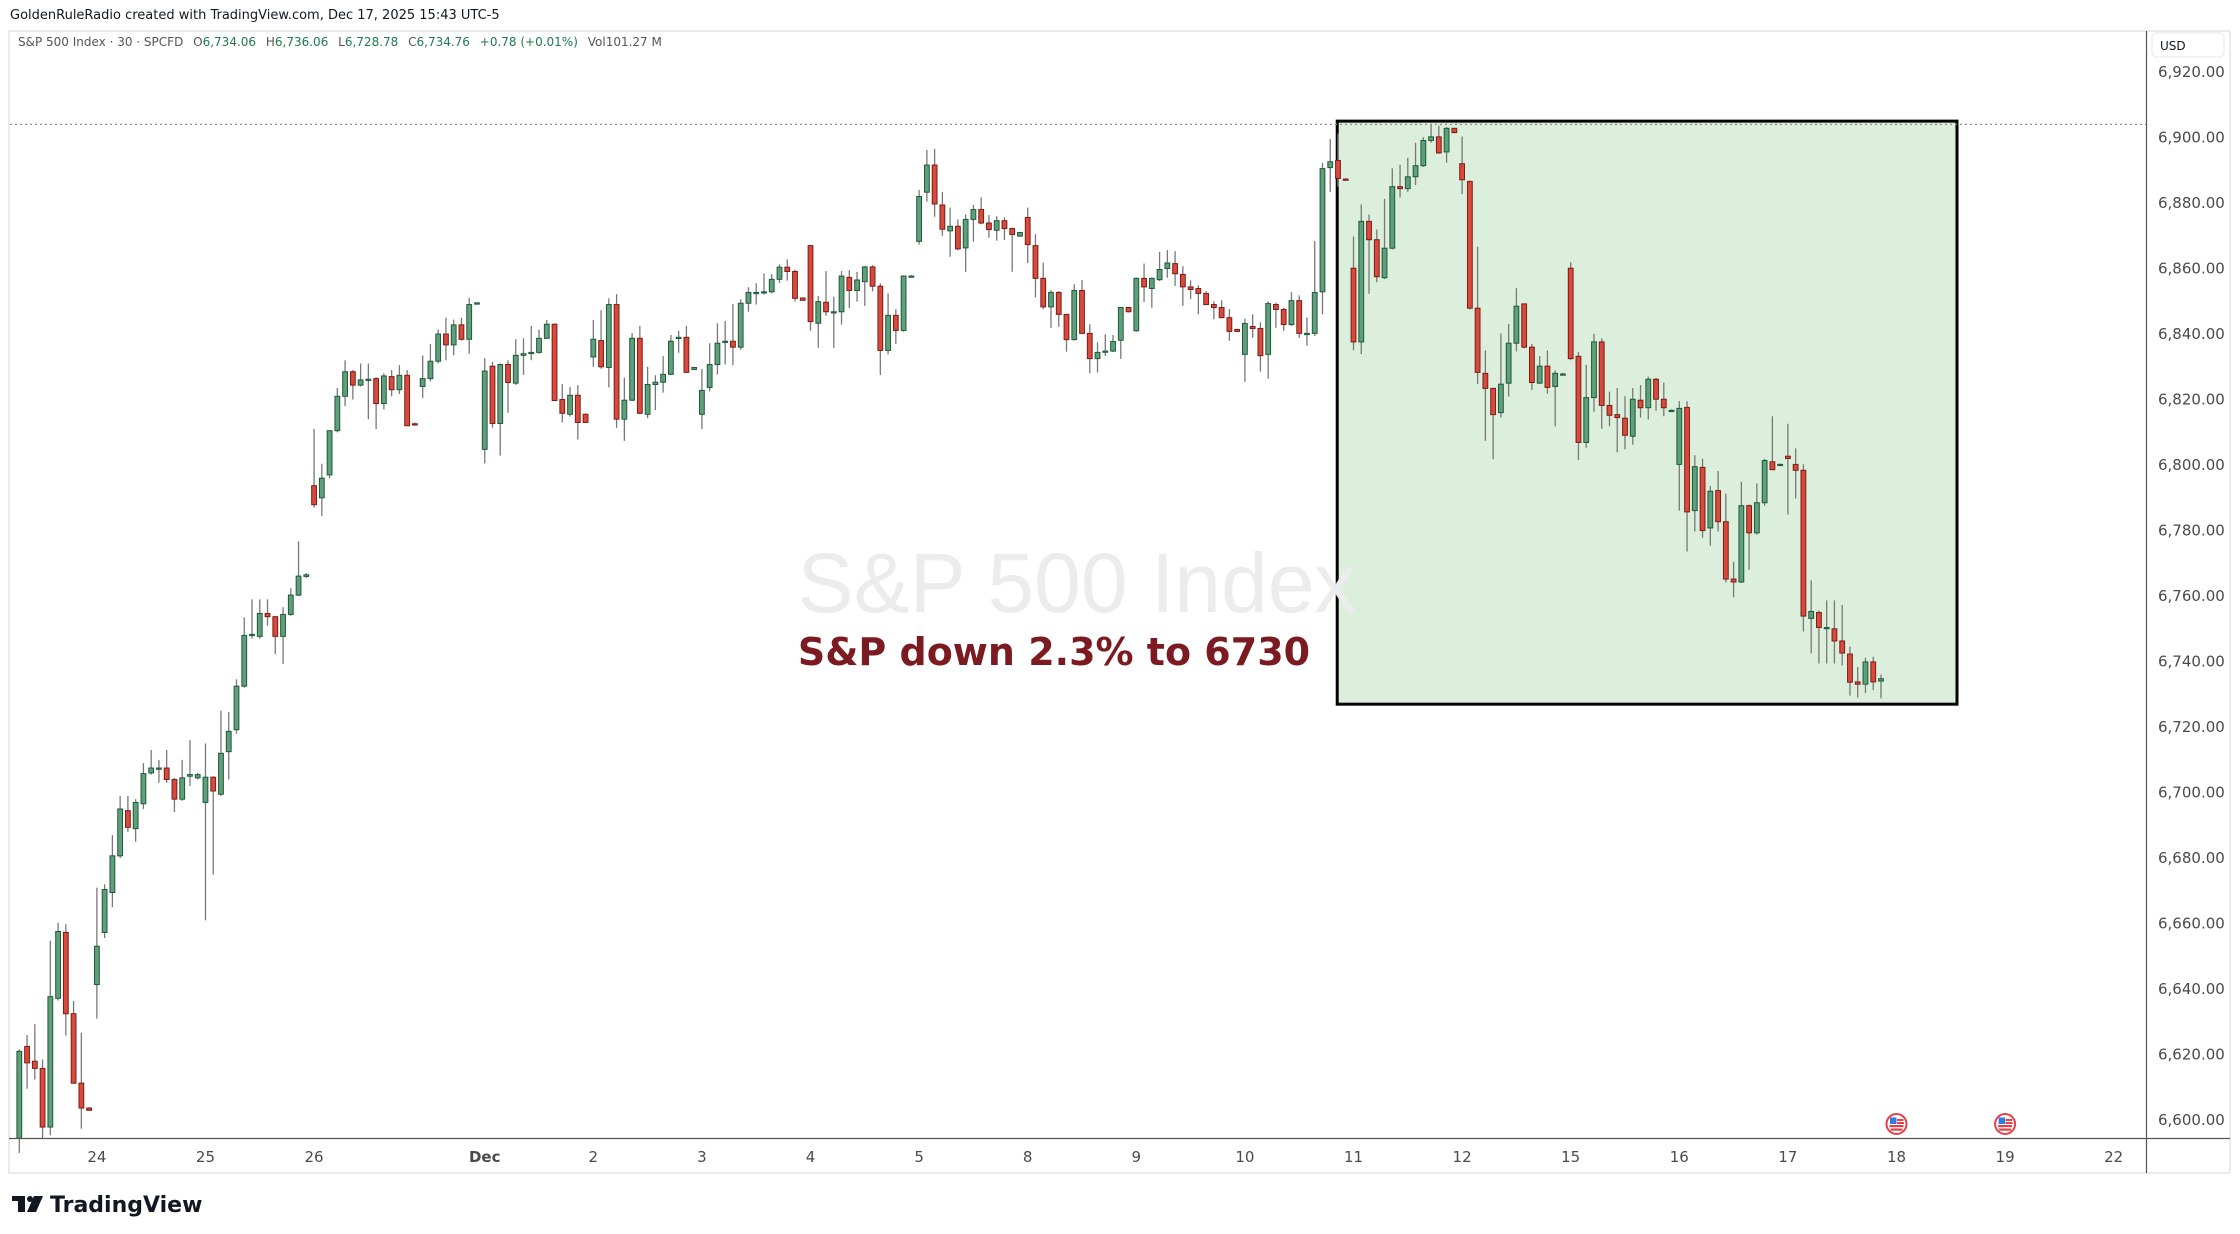 The image size is (2240, 1234). I want to click on date-tick-label: 3, so click(702, 1157).